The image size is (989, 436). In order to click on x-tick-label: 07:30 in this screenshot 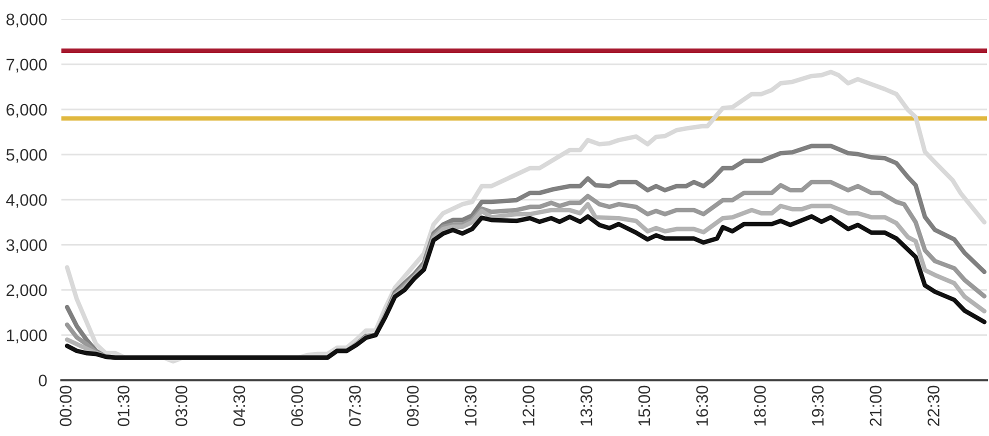, I will do `click(355, 406)`.